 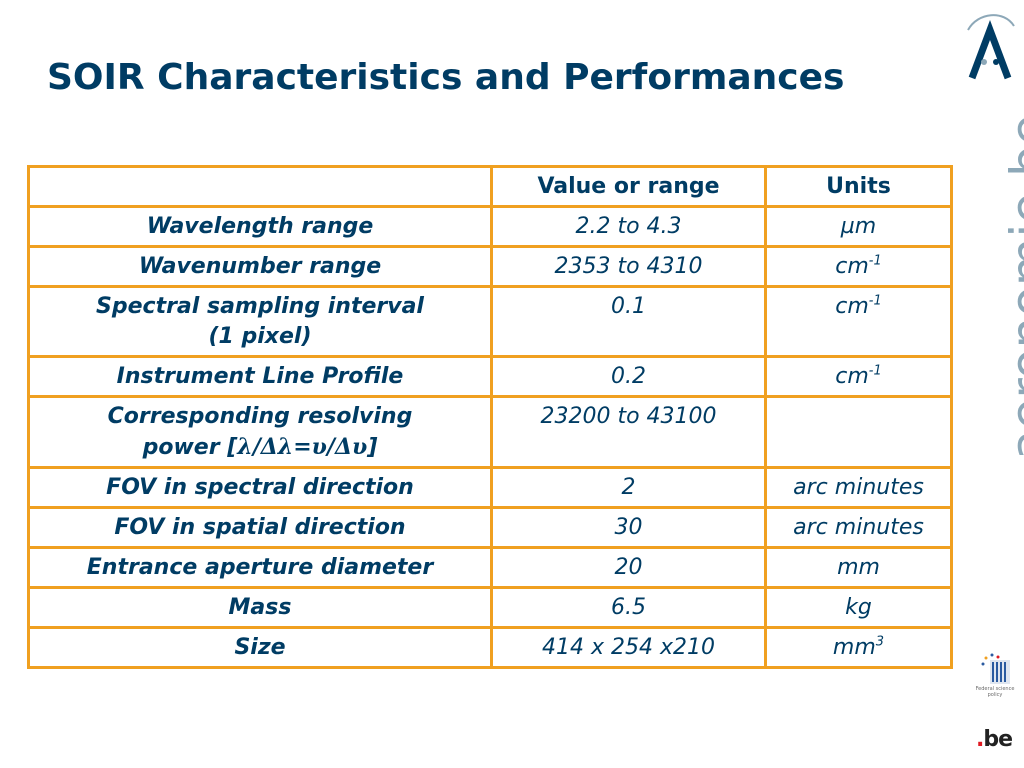 I want to click on table-row: FOV in spectral direction 2 arc minutes, so click(x=490, y=487).